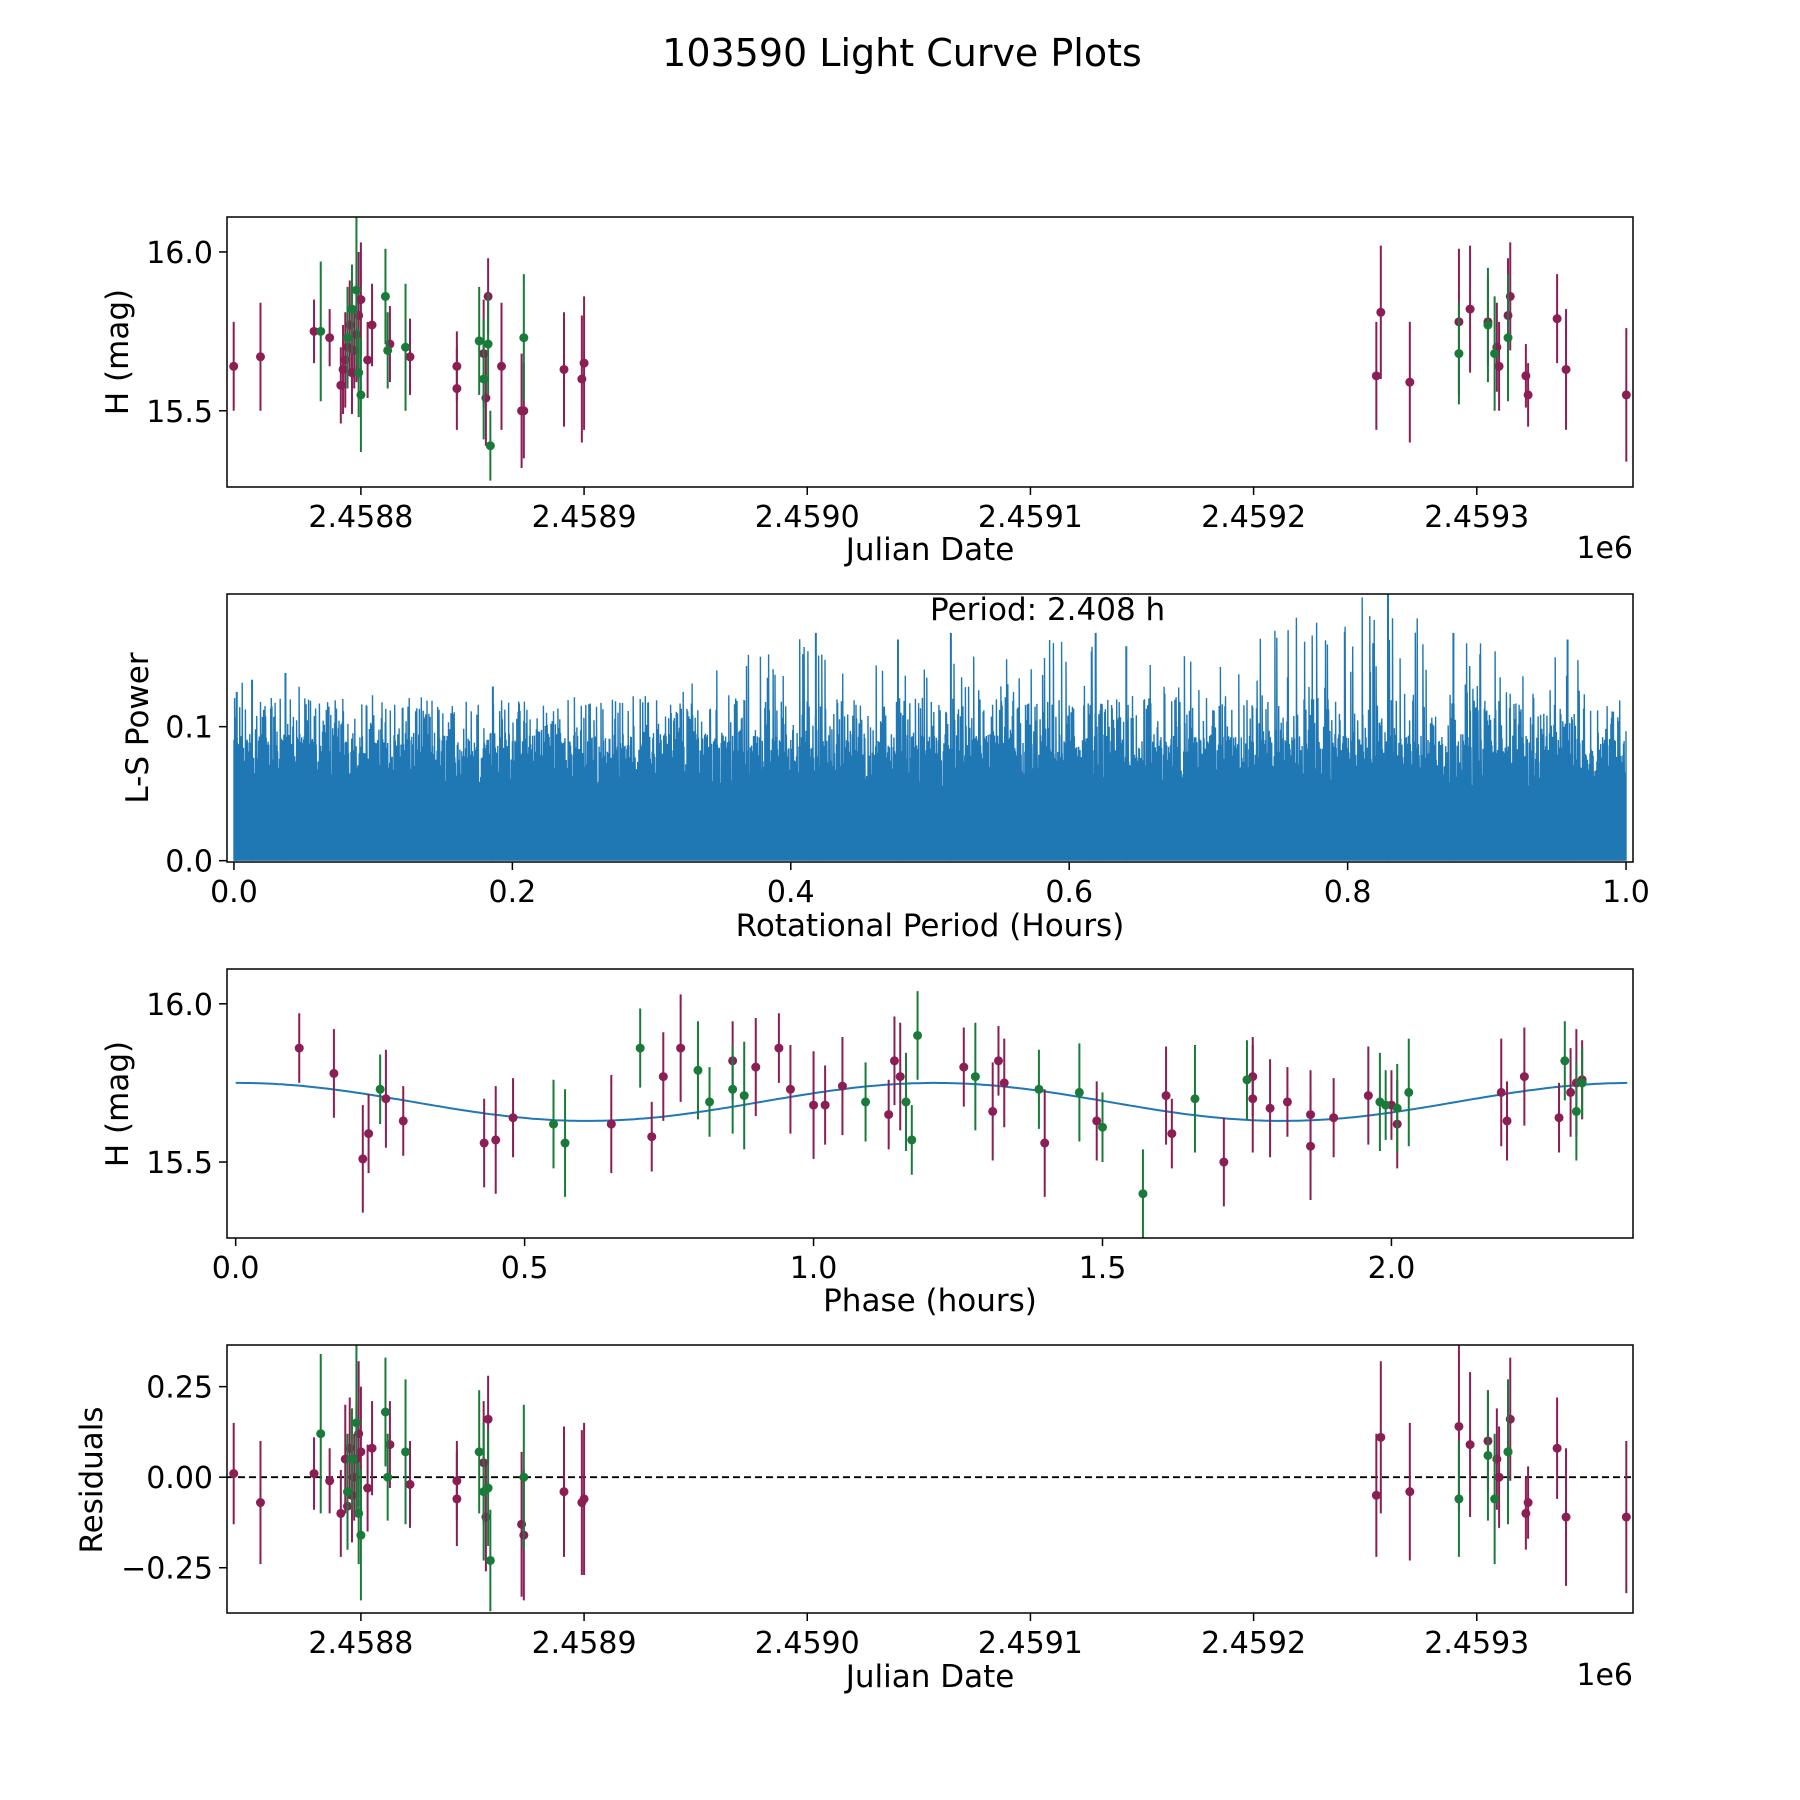  What do you see at coordinates (179, 253) in the screenshot?
I see `julian-date-ytick-label: 16.0` at bounding box center [179, 253].